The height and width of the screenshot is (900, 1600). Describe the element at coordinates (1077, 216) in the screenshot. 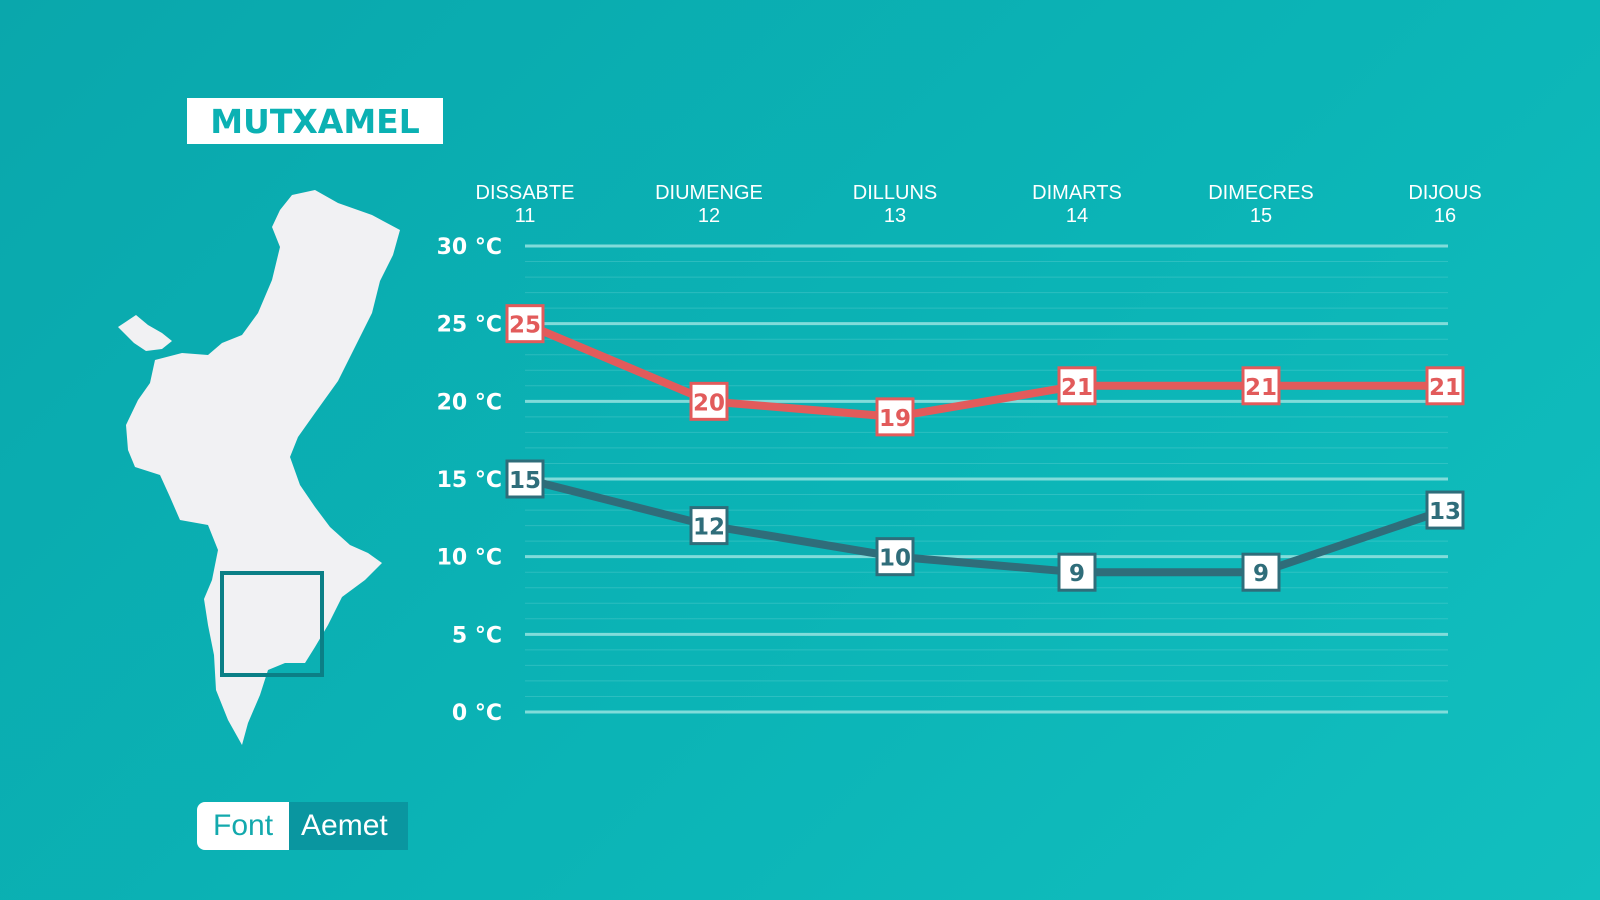

I see `day-date-label: 14` at that location.